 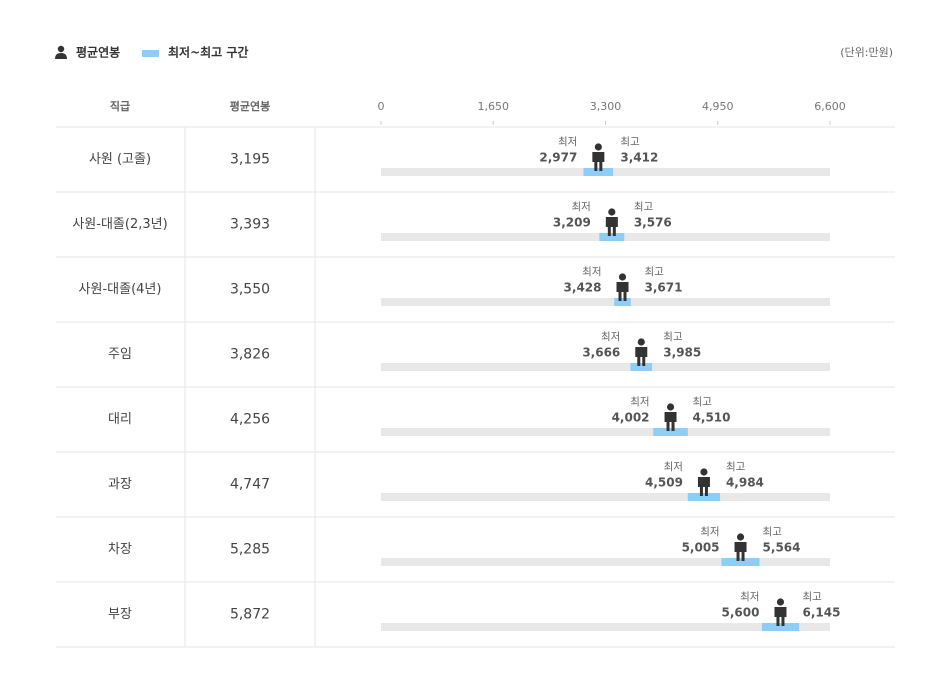 What do you see at coordinates (250, 225) in the screenshot?
I see `average-value: 3,393` at bounding box center [250, 225].